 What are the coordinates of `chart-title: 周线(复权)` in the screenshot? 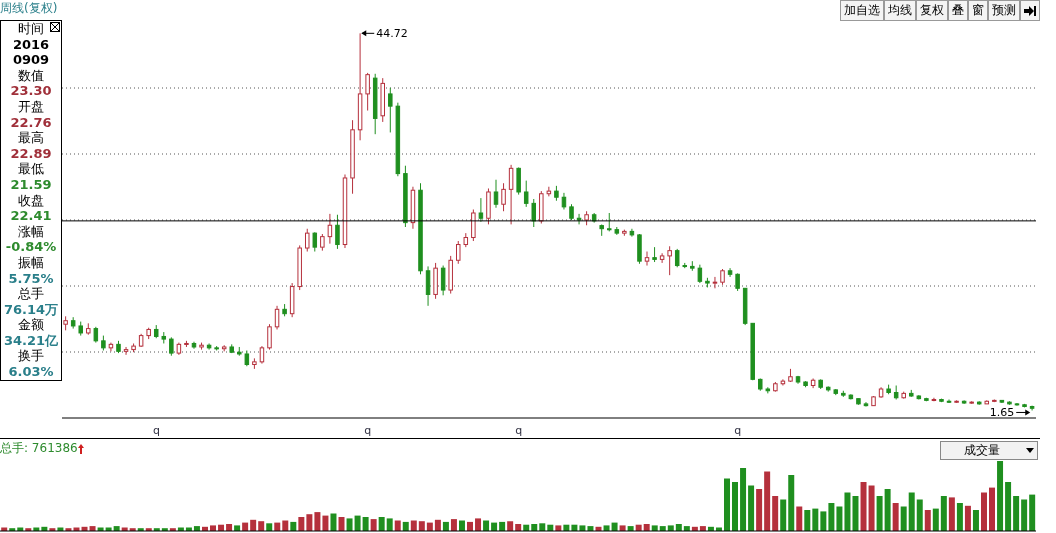 It's located at (29, 8).